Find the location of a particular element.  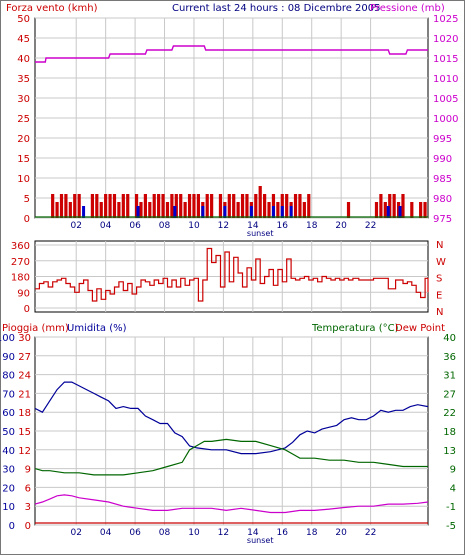

wind-y-tick-label: 40 is located at coordinates (23, 59).